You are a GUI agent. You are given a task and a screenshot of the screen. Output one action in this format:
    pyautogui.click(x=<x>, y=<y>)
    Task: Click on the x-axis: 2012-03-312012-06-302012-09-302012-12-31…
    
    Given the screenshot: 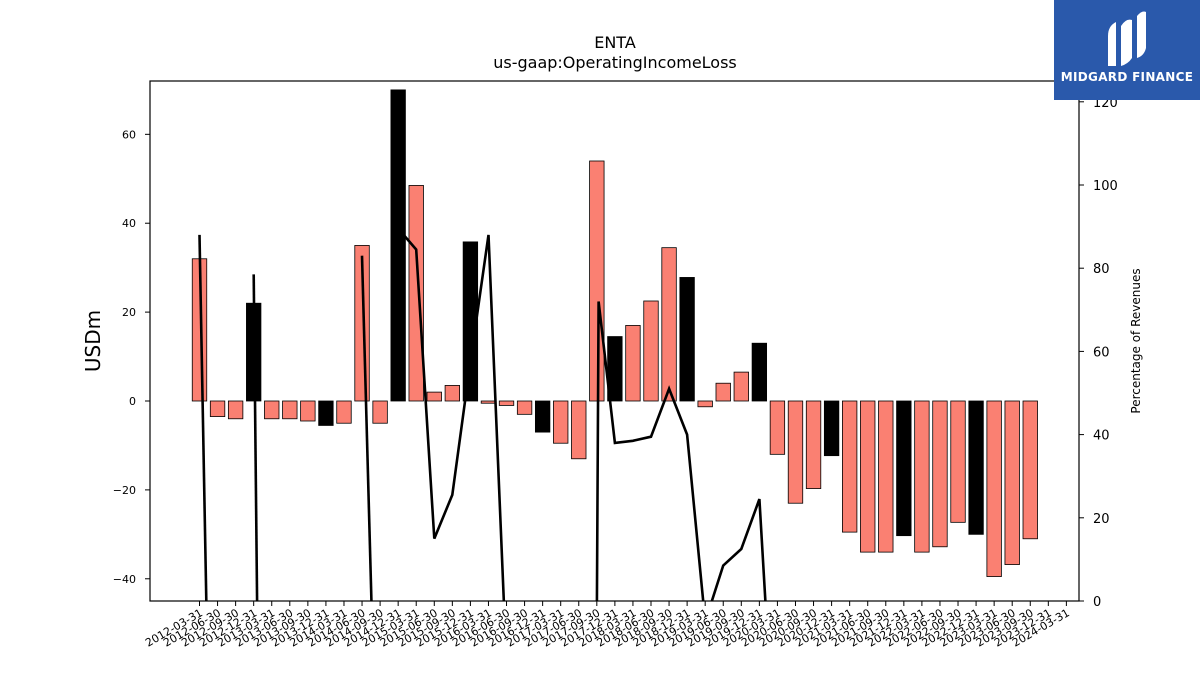 What is the action you would take?
    pyautogui.click(x=607, y=625)
    